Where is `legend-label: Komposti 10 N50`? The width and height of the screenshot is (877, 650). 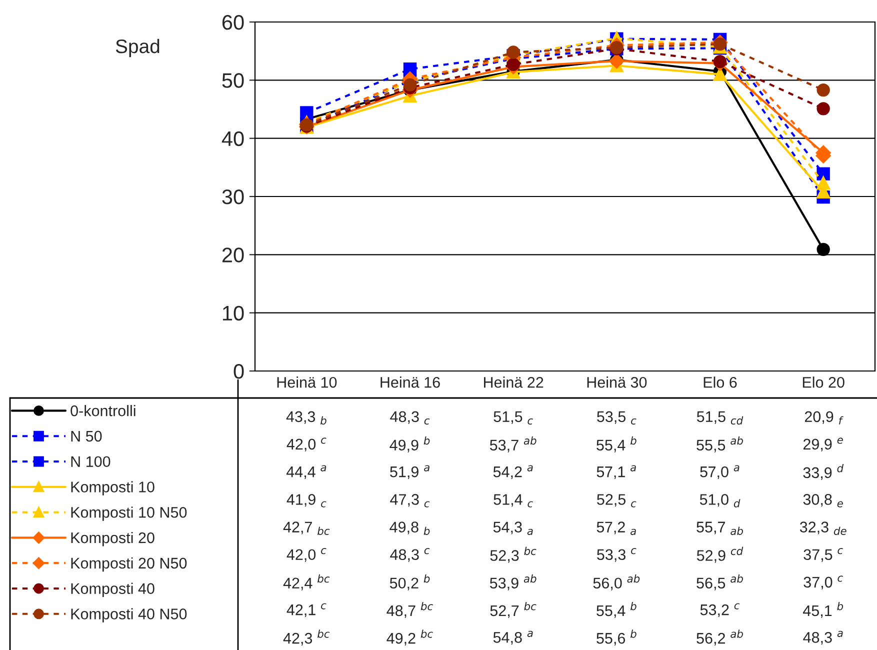 legend-label: Komposti 10 N50 is located at coordinates (129, 513).